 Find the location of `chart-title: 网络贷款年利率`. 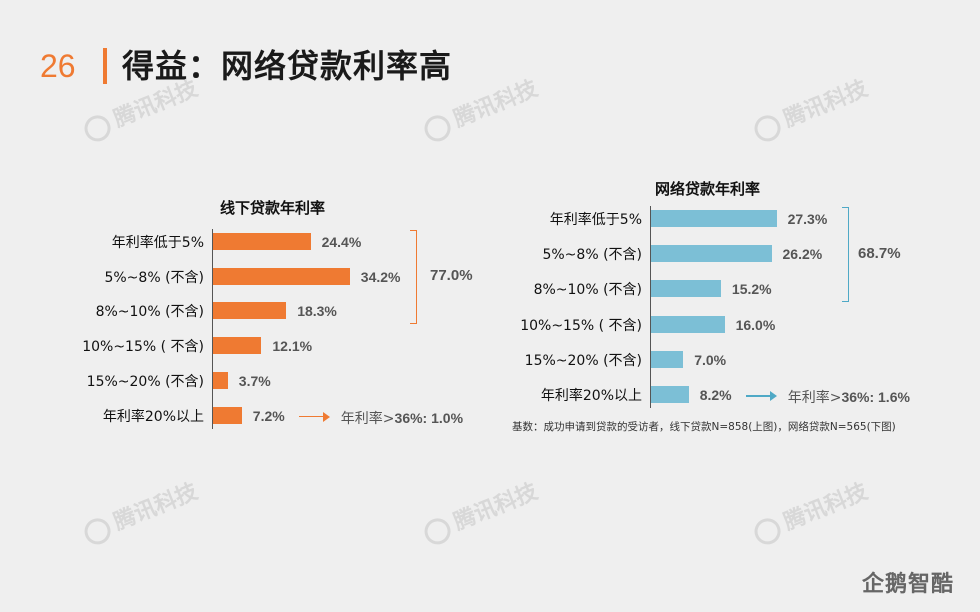

chart-title: 网络贷款年利率 is located at coordinates (708, 189).